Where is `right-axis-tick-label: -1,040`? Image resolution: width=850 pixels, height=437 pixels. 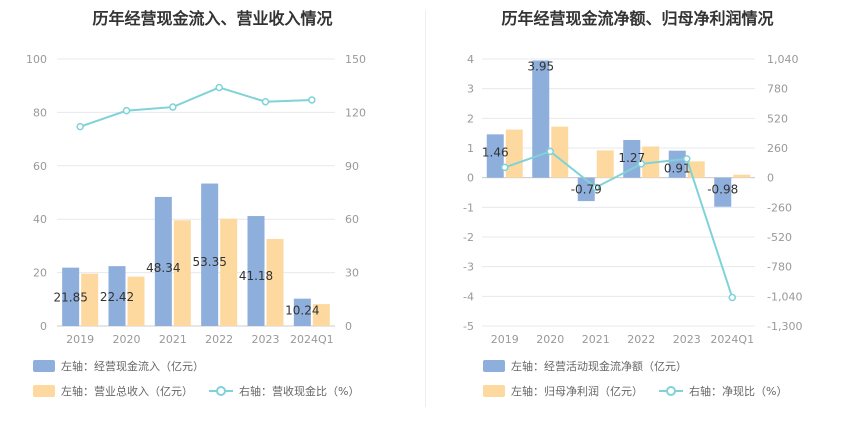 right-axis-tick-label: -1,040 is located at coordinates (784, 296).